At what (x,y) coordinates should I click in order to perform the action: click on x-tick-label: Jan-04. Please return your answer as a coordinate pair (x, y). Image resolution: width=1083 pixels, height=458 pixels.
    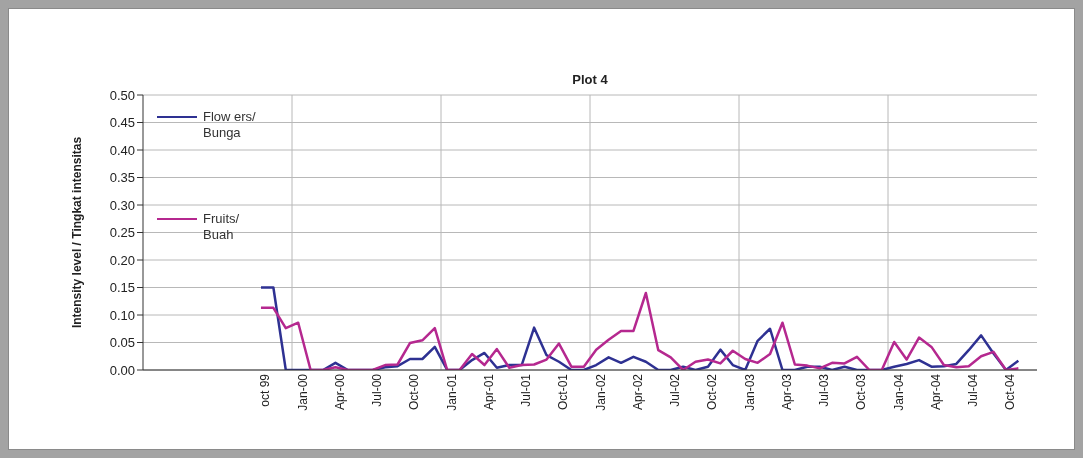
    Looking at the image, I should click on (898, 392).